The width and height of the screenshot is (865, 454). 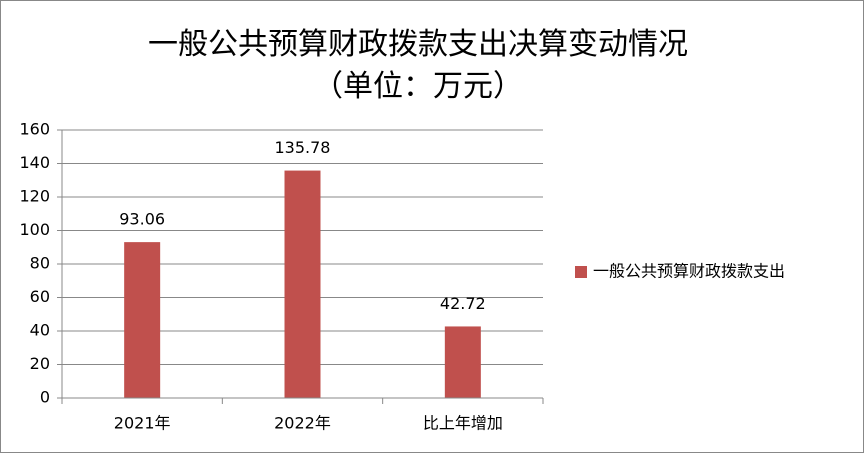 I want to click on x-tick-label: 比上年增加, so click(x=463, y=423).